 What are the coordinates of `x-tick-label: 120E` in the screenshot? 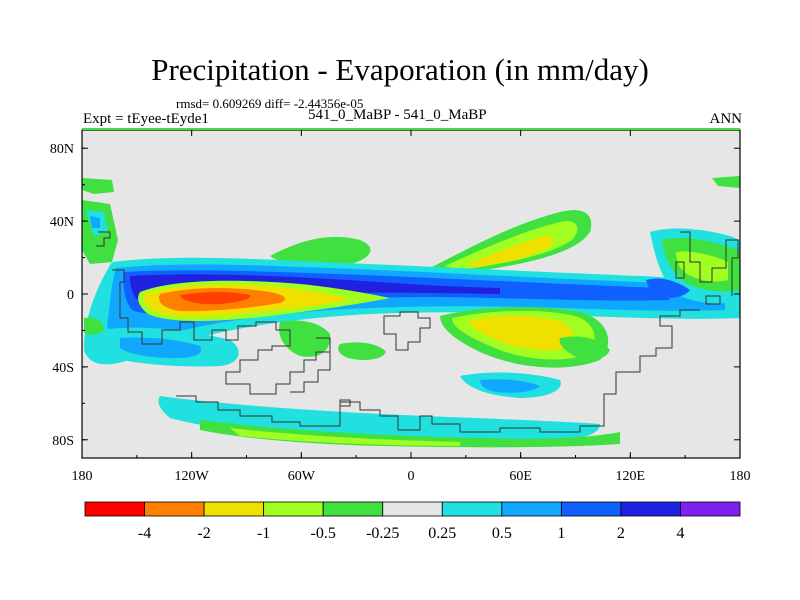 It's located at (631, 476).